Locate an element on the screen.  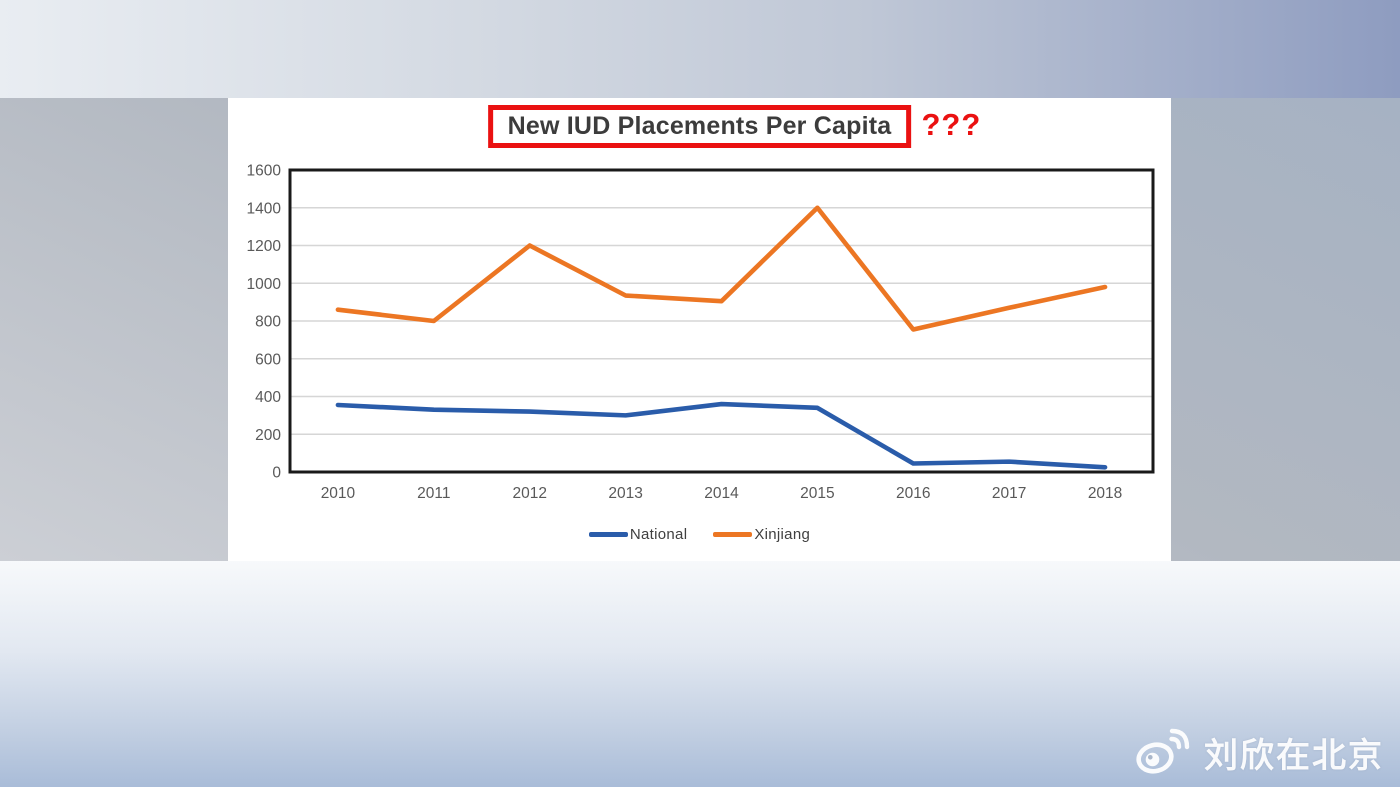
weibo-icon is located at coordinates (1163, 751).